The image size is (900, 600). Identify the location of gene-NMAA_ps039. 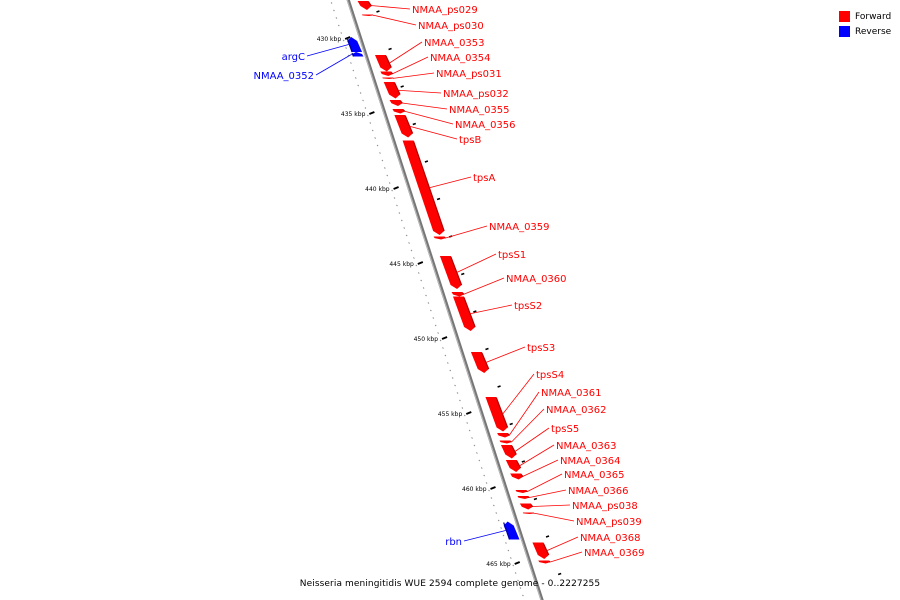
(528, 513).